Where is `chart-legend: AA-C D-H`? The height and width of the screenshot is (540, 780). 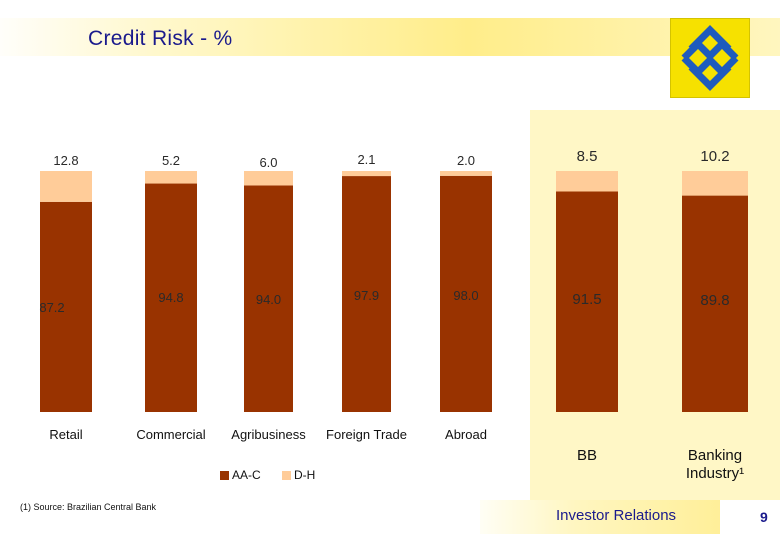 chart-legend: AA-C D-H is located at coordinates (276, 475).